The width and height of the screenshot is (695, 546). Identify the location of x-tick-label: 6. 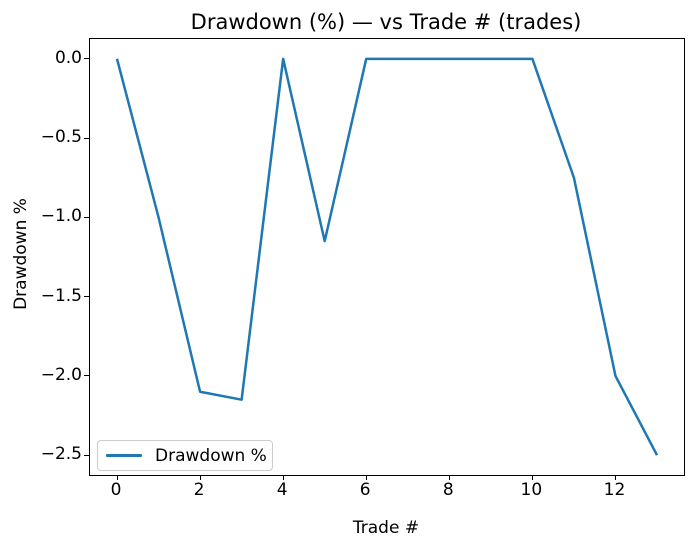
(365, 490).